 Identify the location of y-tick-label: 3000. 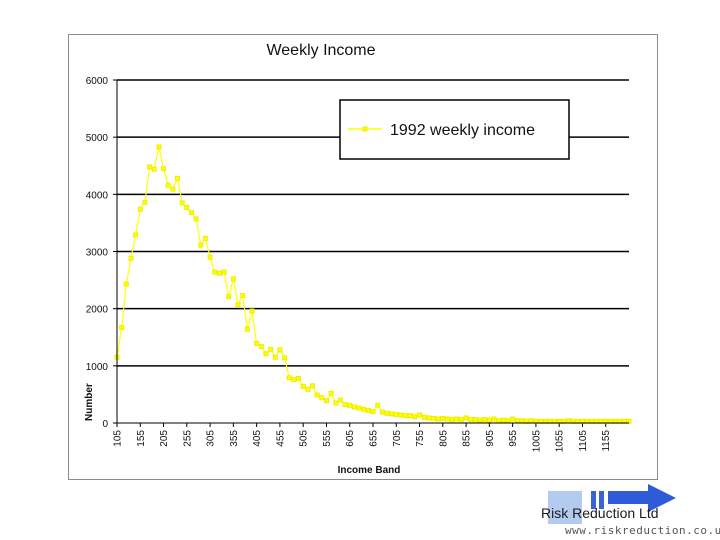
(97, 253).